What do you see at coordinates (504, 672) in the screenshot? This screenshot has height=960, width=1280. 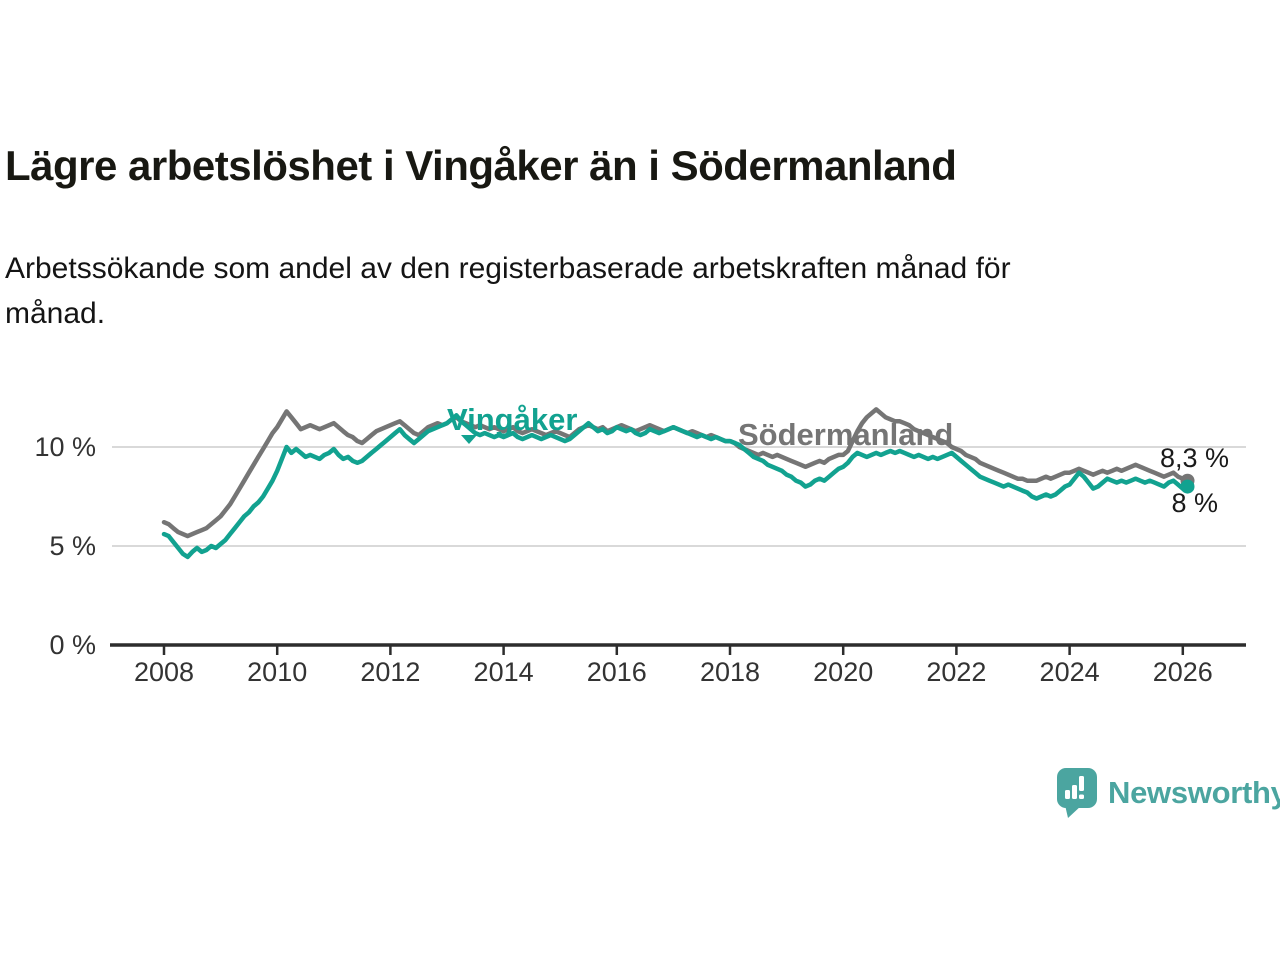 I see `x-axis-label: 2014` at bounding box center [504, 672].